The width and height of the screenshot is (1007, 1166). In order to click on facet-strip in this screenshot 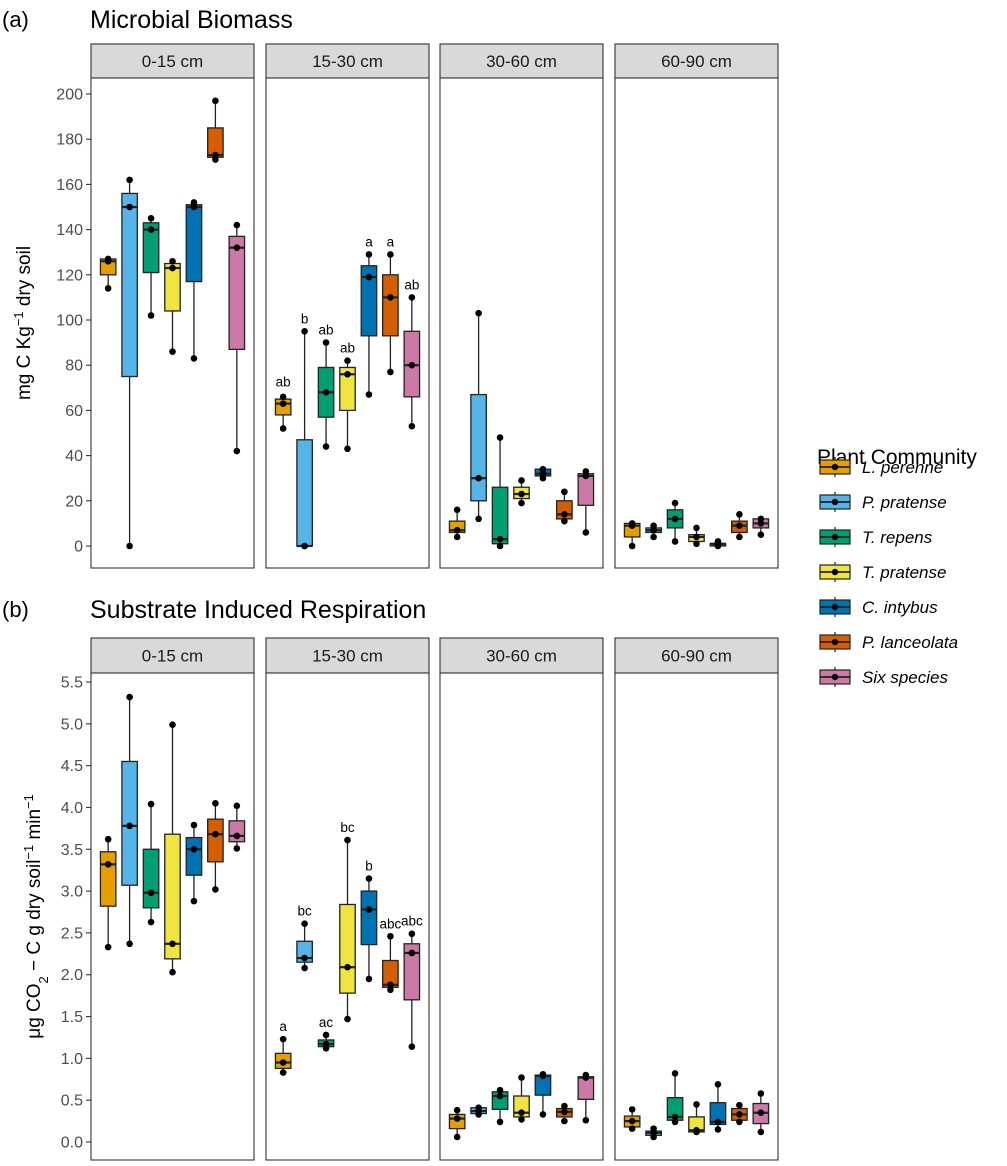, I will do `click(172, 61)`.